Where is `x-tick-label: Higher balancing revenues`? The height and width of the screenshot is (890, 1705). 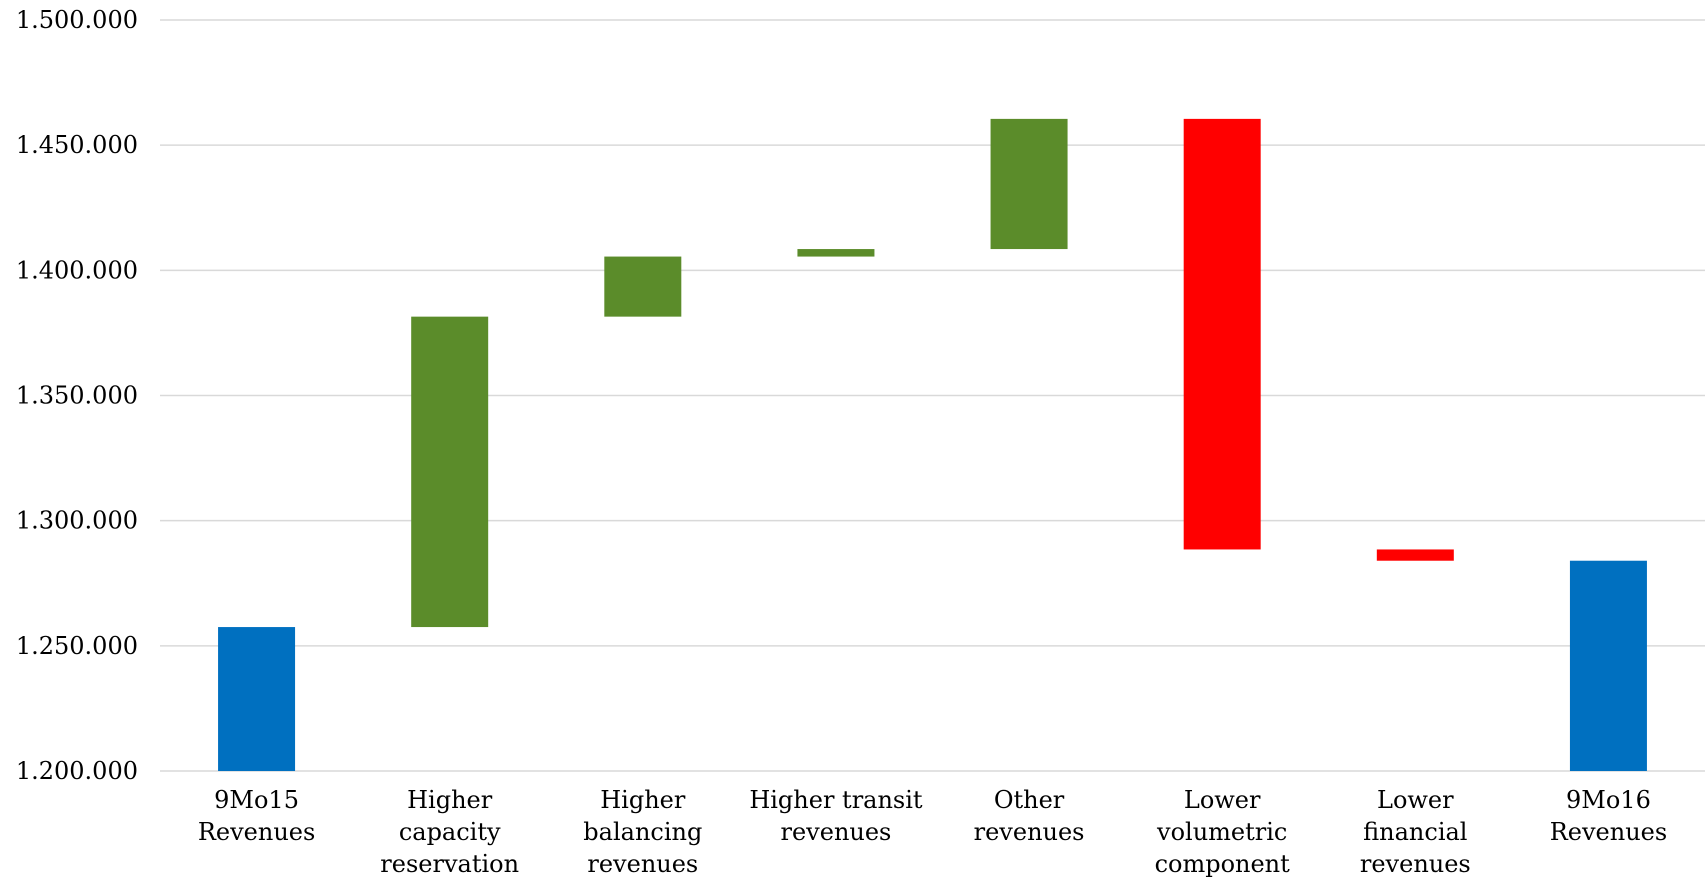
x-tick-label: Higher balancing revenues is located at coordinates (642, 832).